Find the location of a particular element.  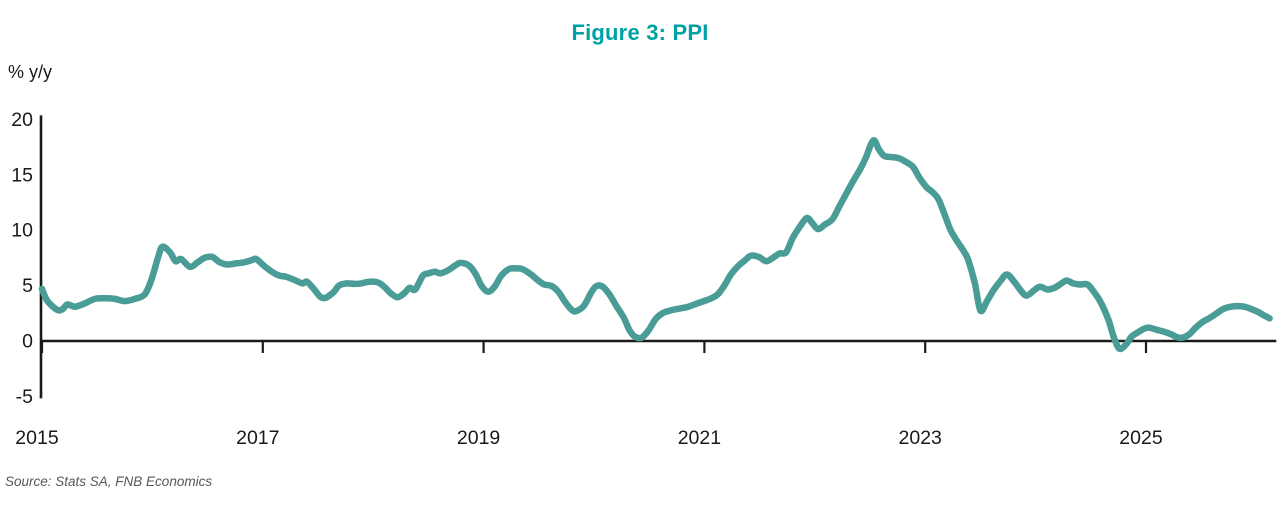

source-note: Source: Stats SA, FNB Economics is located at coordinates (109, 481).